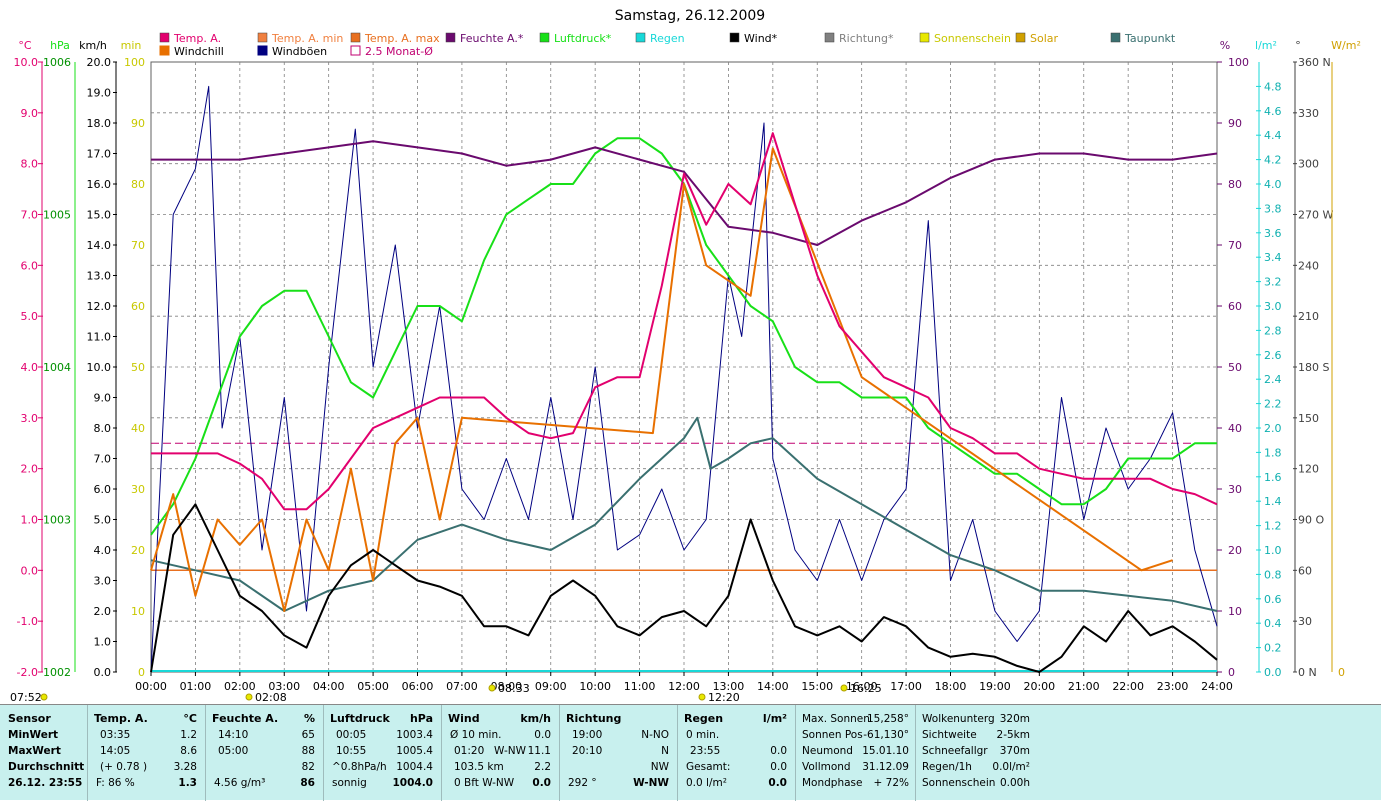 Image resolution: width=1381 pixels, height=801 pixels. Describe the element at coordinates (1308, 316) in the screenshot. I see `deg-tick-label: 210` at that location.